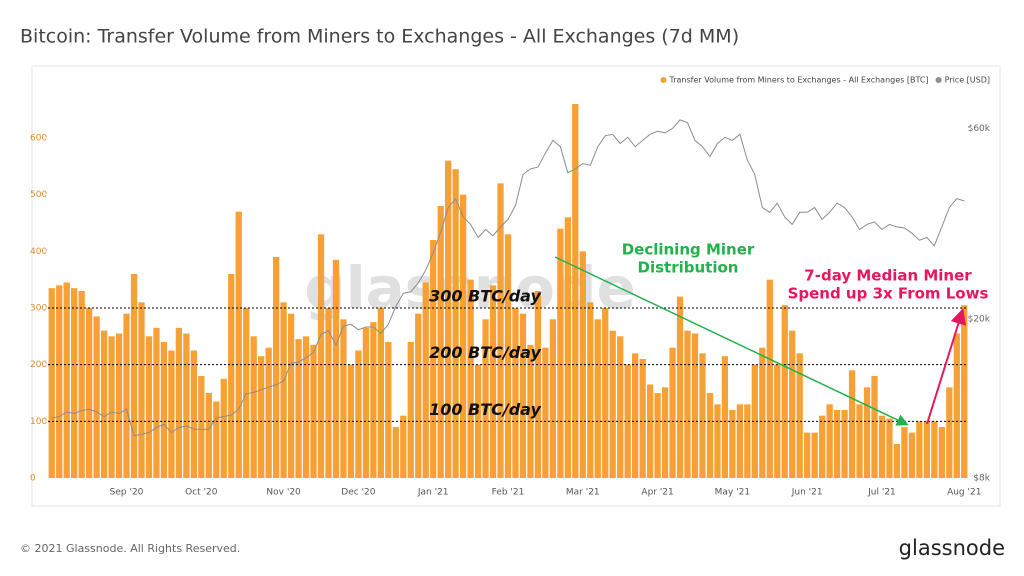 This screenshot has height=576, width=1024. What do you see at coordinates (807, 493) in the screenshot?
I see `x-tick-label: Jun '21` at bounding box center [807, 493].